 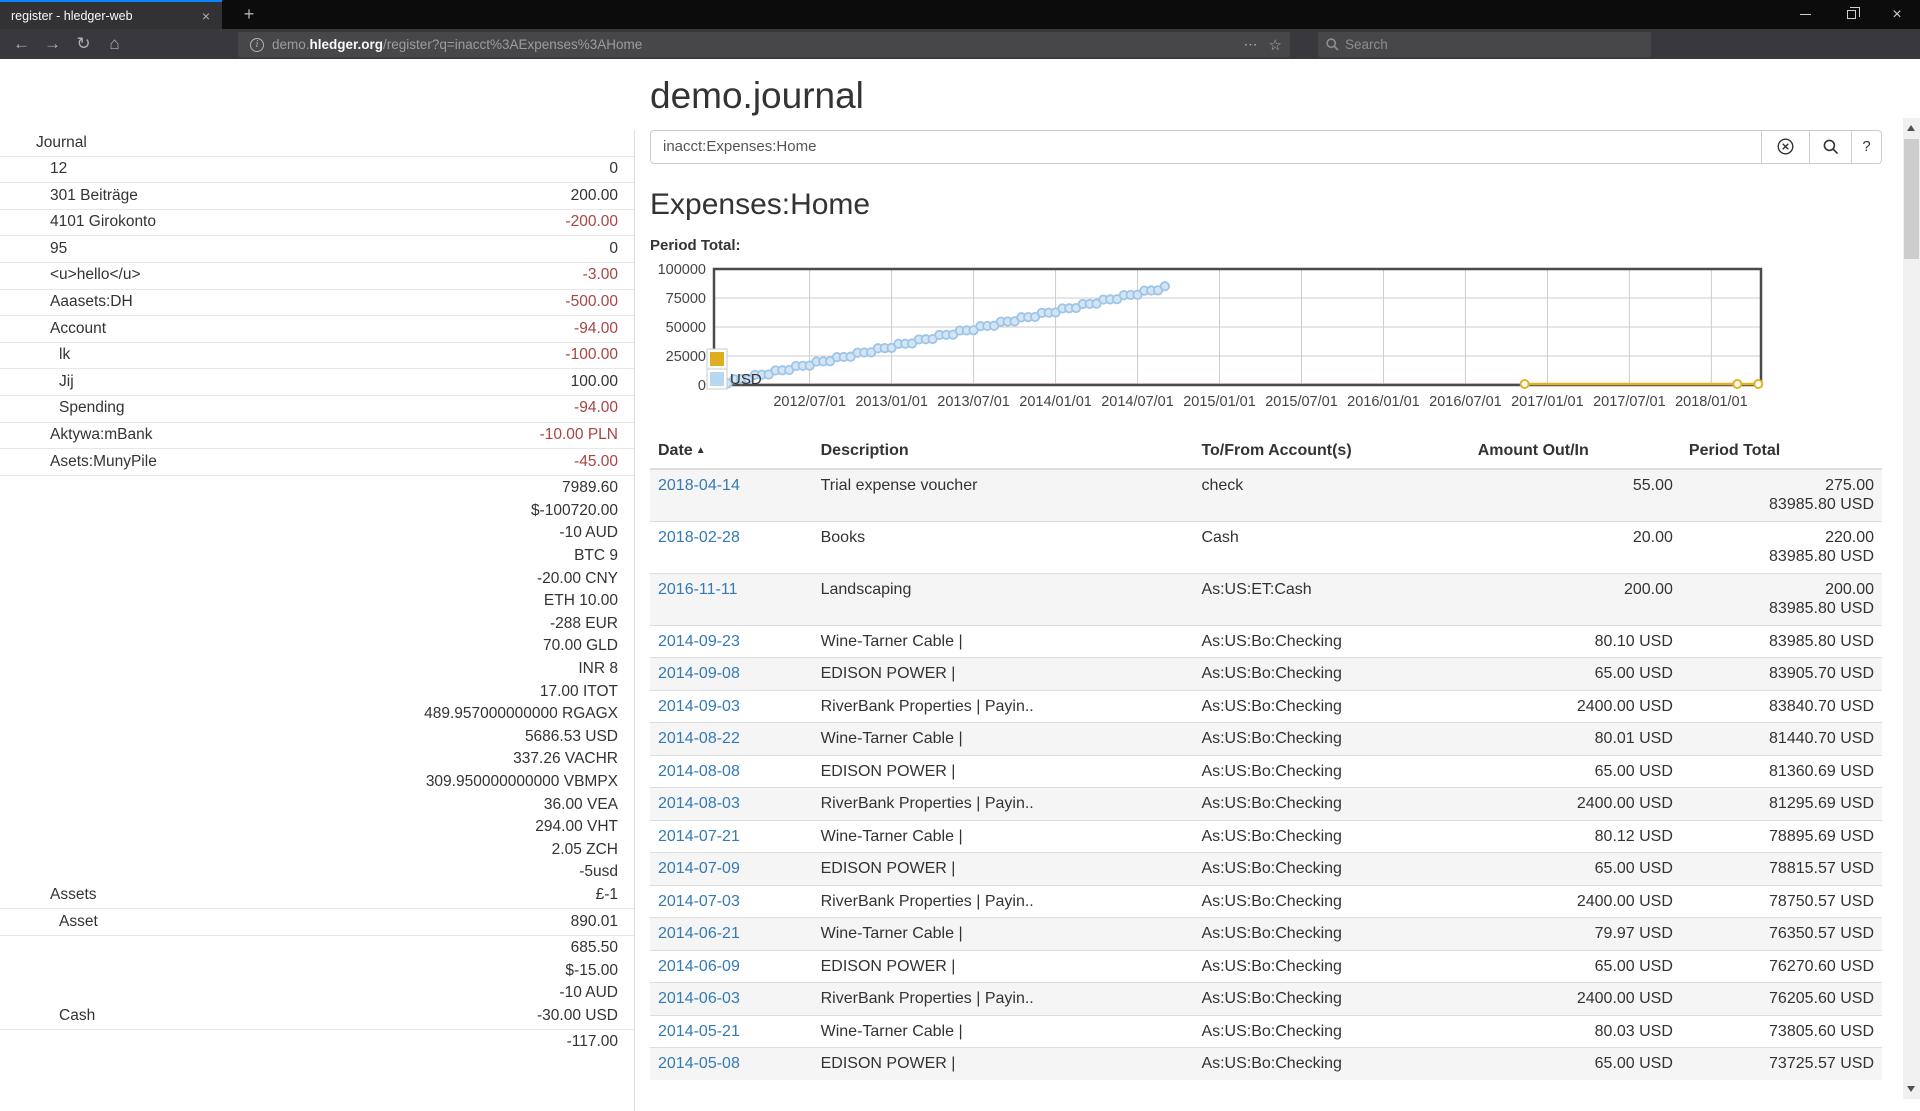 What do you see at coordinates (249, 14) in the screenshot?
I see `new-tab-button: +` at bounding box center [249, 14].